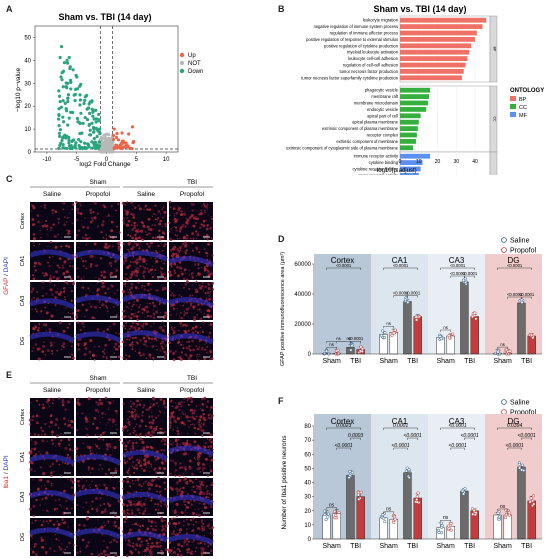 The image size is (546, 559). Describe the element at coordinates (104, 135) in the screenshot. I see `volcano-point-not` at that location.